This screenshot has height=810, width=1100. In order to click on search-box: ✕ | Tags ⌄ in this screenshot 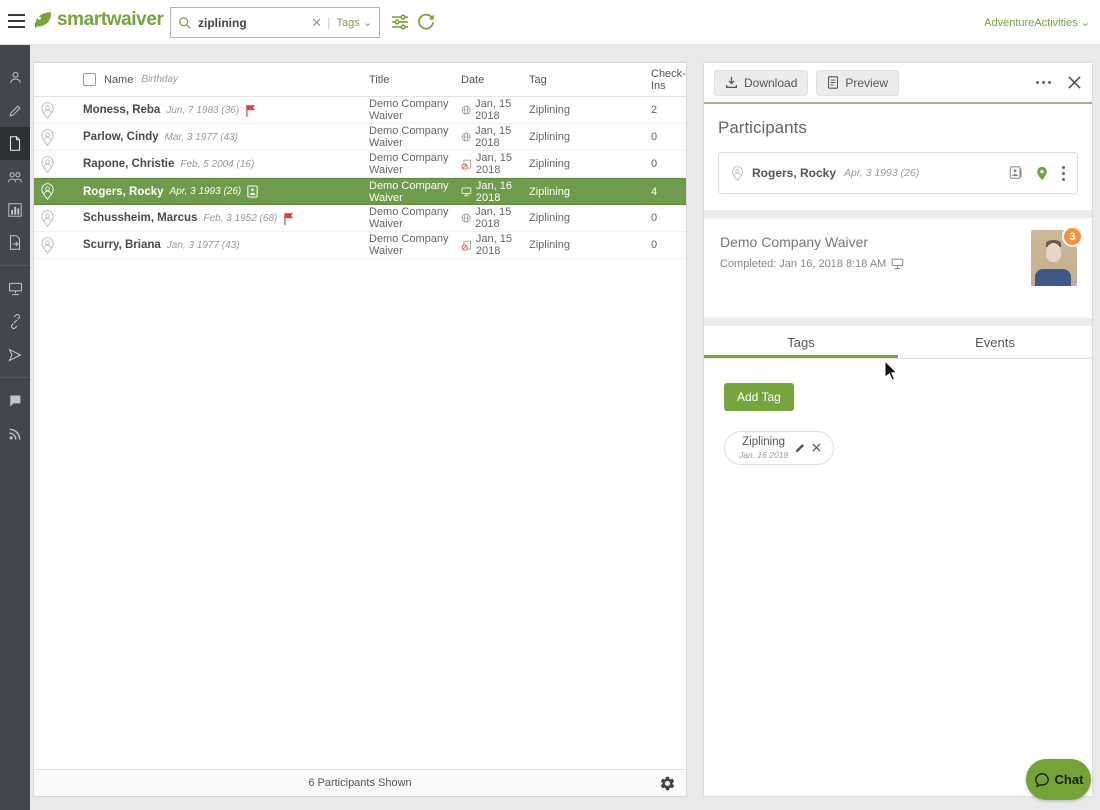, I will do `click(275, 22)`.